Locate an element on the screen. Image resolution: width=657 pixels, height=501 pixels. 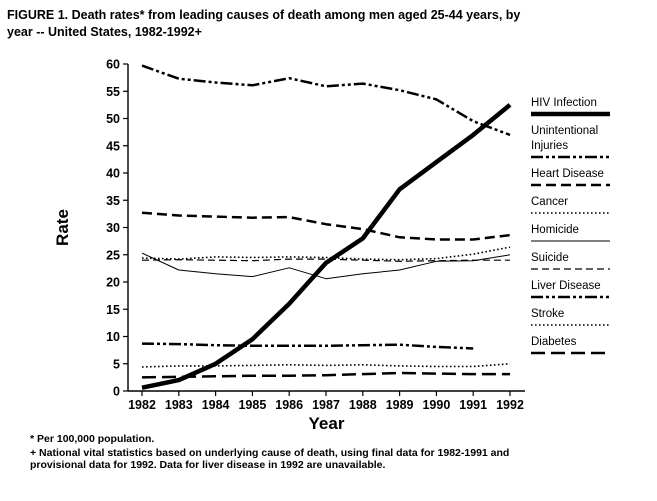
legend-label-unintentional-injuries: Injuries is located at coordinates (549, 146).